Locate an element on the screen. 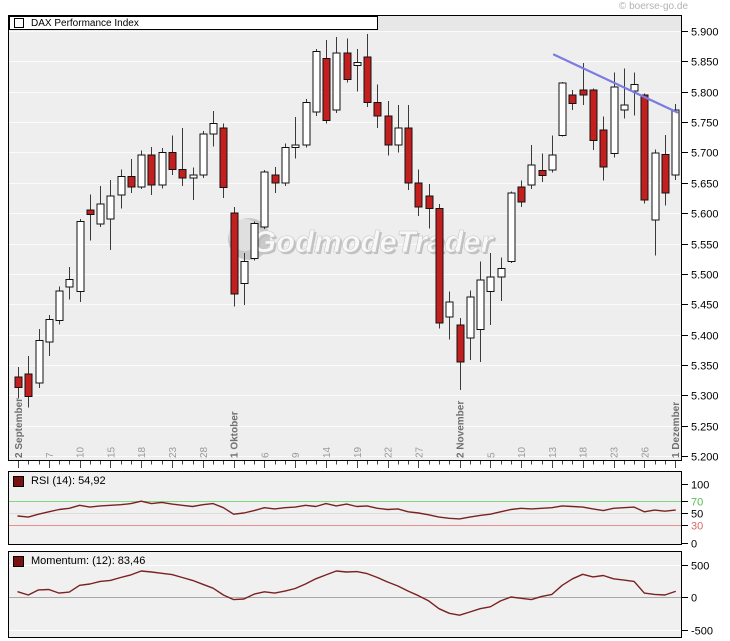 This screenshot has height=641, width=730. x-tick-label-group: 2 November is located at coordinates (461, 429).